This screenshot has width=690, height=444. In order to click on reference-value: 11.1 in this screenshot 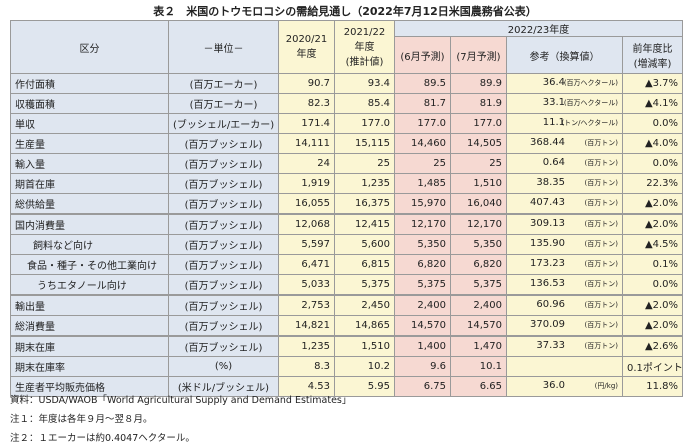, I will do `click(553, 122)`.